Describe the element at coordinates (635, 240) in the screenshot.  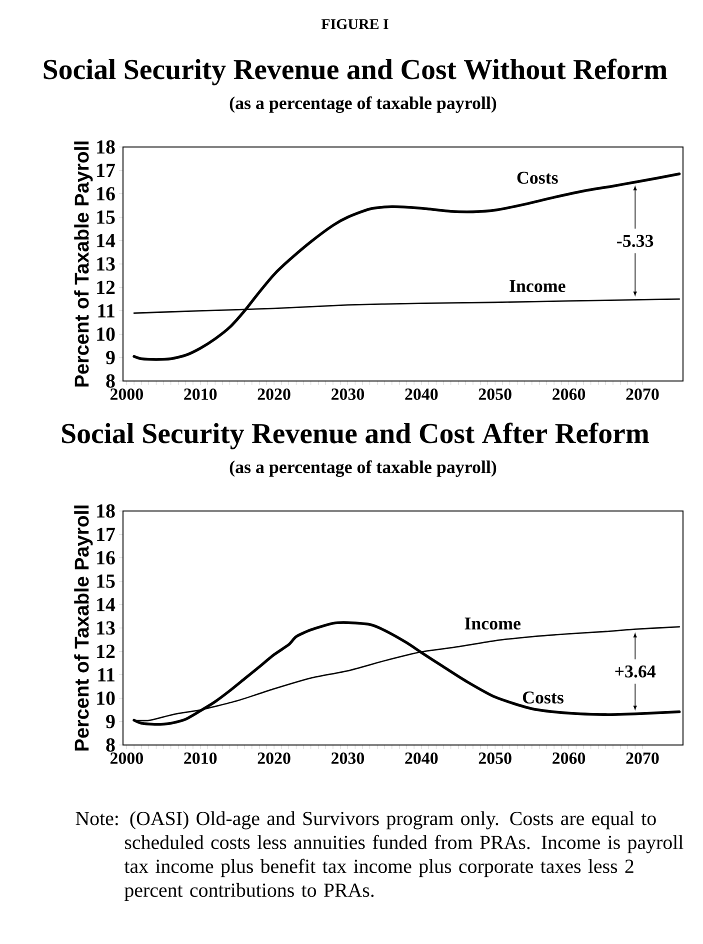
I see `annotation: -5.33` at that location.